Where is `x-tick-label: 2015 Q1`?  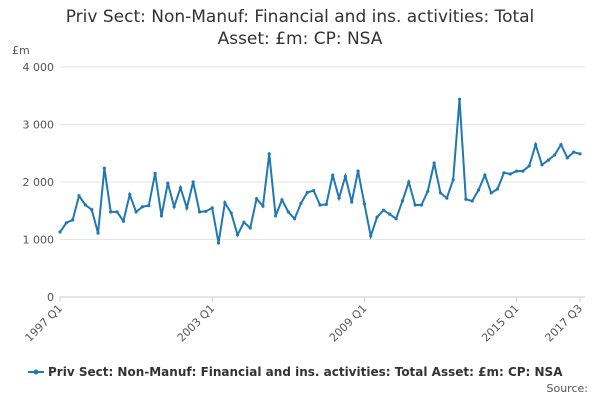 x-tick-label: 2015 Q1 is located at coordinates (500, 323).